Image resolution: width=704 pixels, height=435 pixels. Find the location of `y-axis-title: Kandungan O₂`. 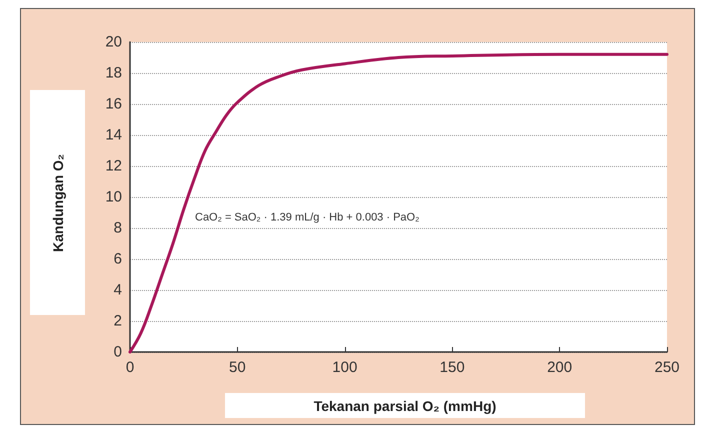

y-axis-title: Kandungan O₂ is located at coordinates (58, 203).